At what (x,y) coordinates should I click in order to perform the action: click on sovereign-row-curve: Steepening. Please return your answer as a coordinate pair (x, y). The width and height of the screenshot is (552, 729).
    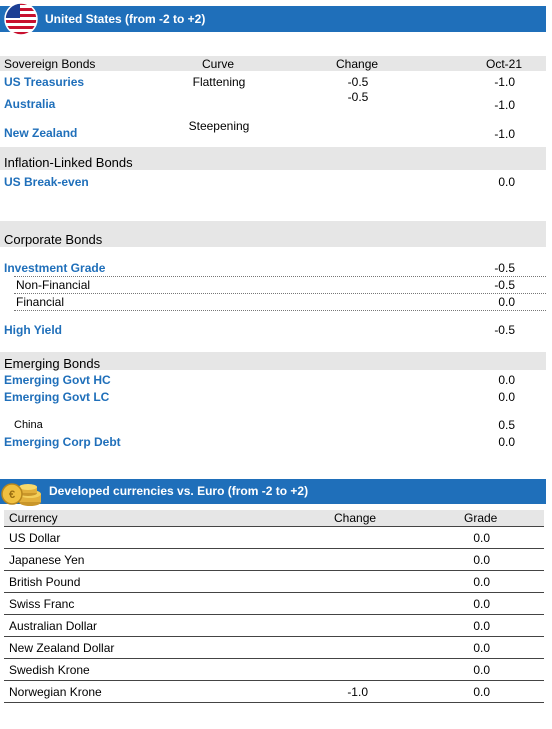
    Looking at the image, I should click on (219, 126).